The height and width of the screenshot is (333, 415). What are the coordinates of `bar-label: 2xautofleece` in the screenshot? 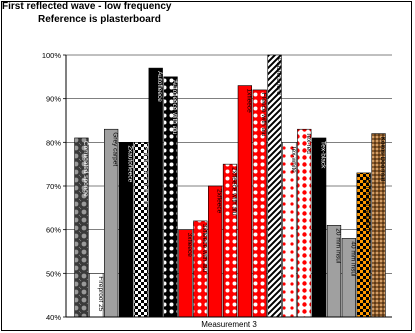 It's located at (130, 163).